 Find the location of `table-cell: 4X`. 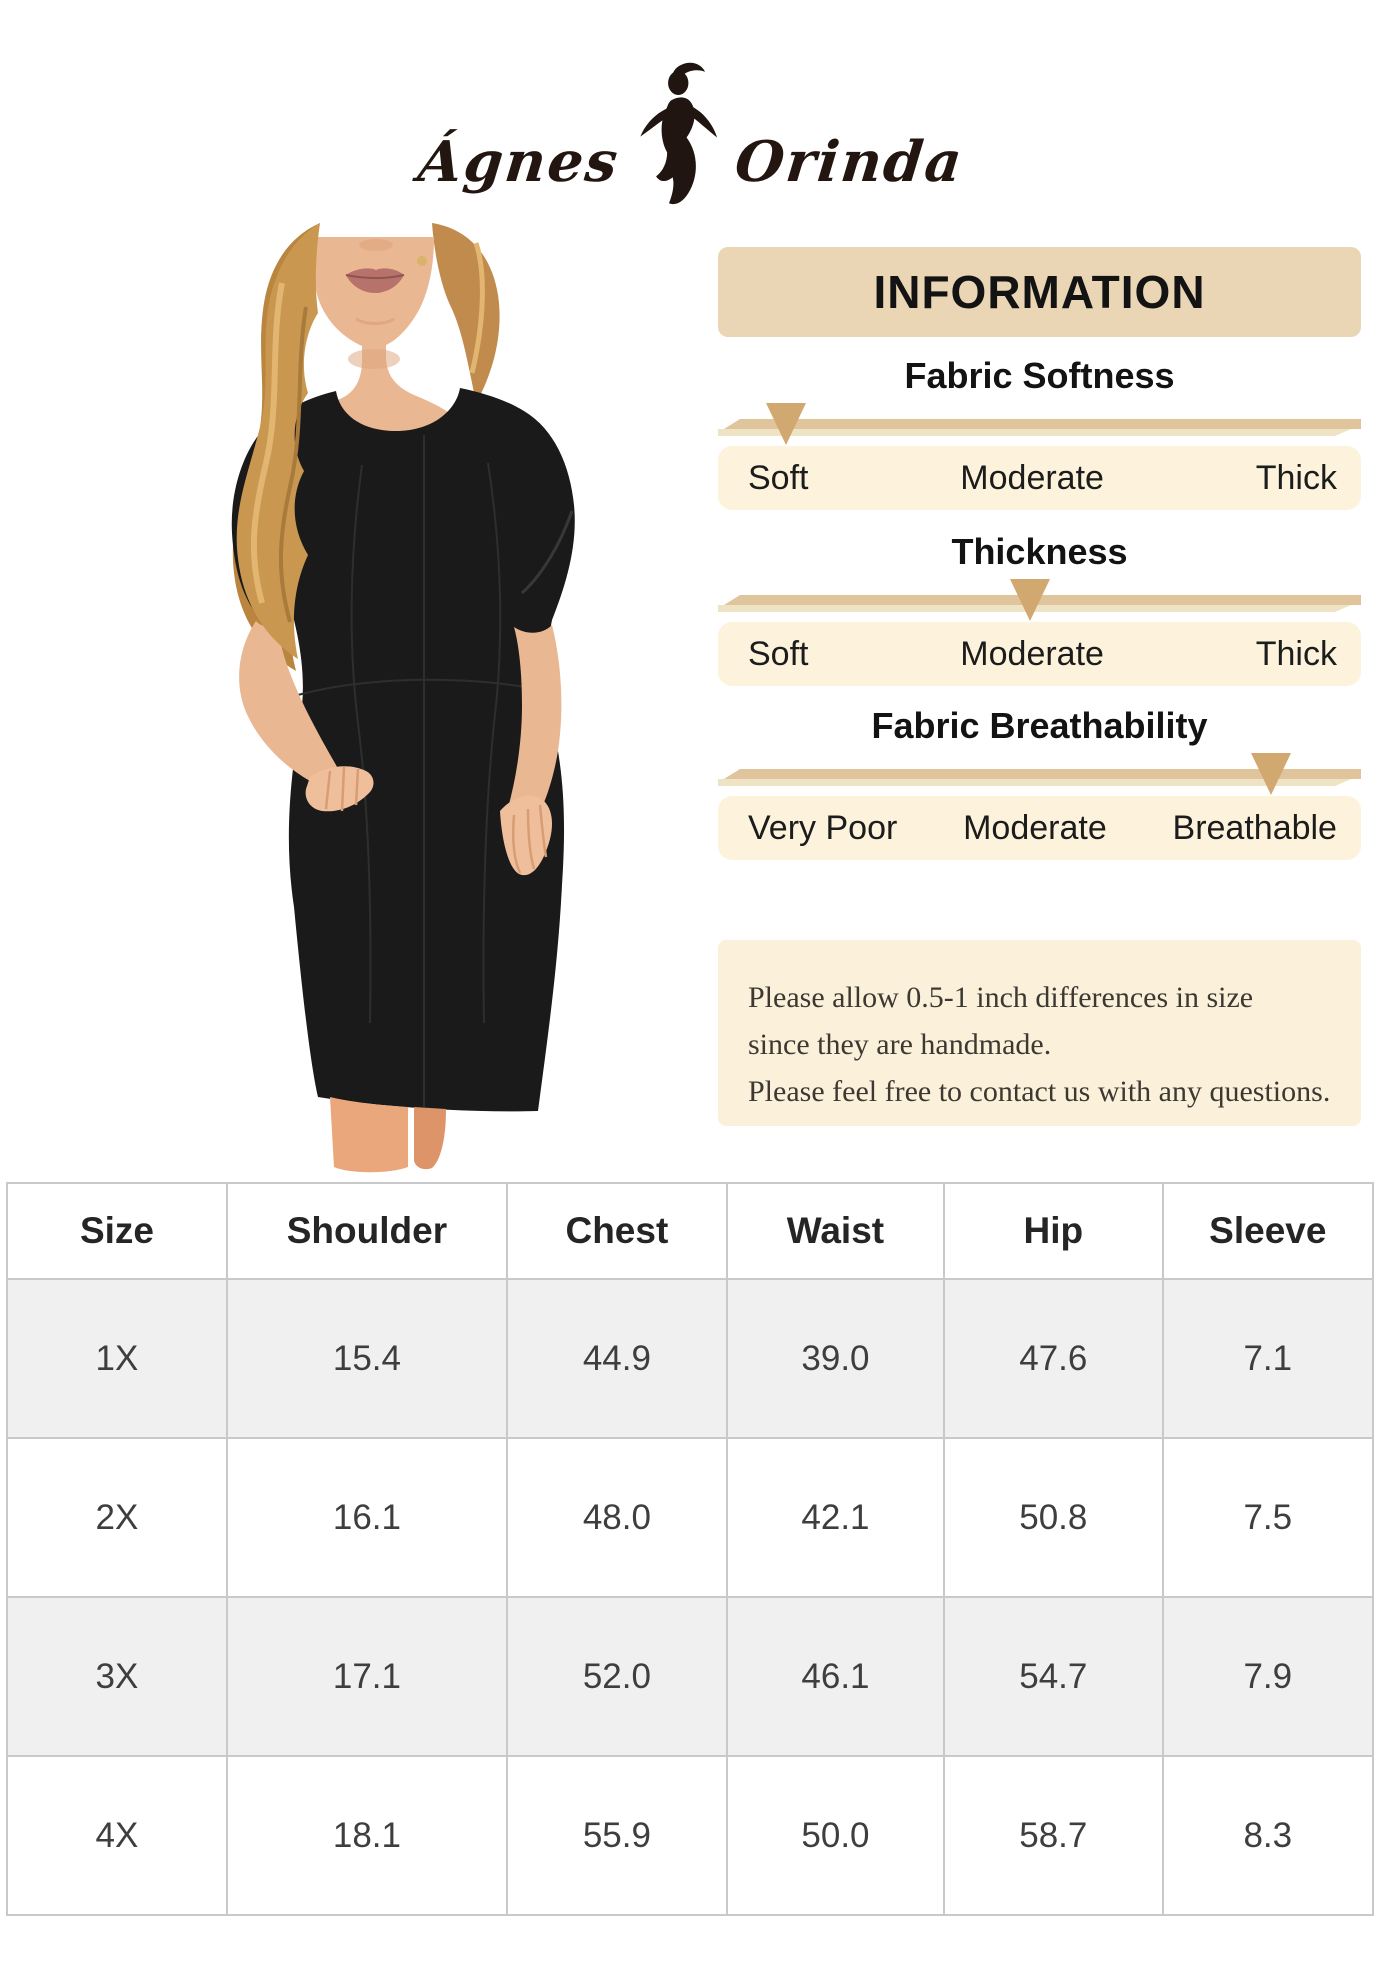

table-cell: 4X is located at coordinates (117, 1835).